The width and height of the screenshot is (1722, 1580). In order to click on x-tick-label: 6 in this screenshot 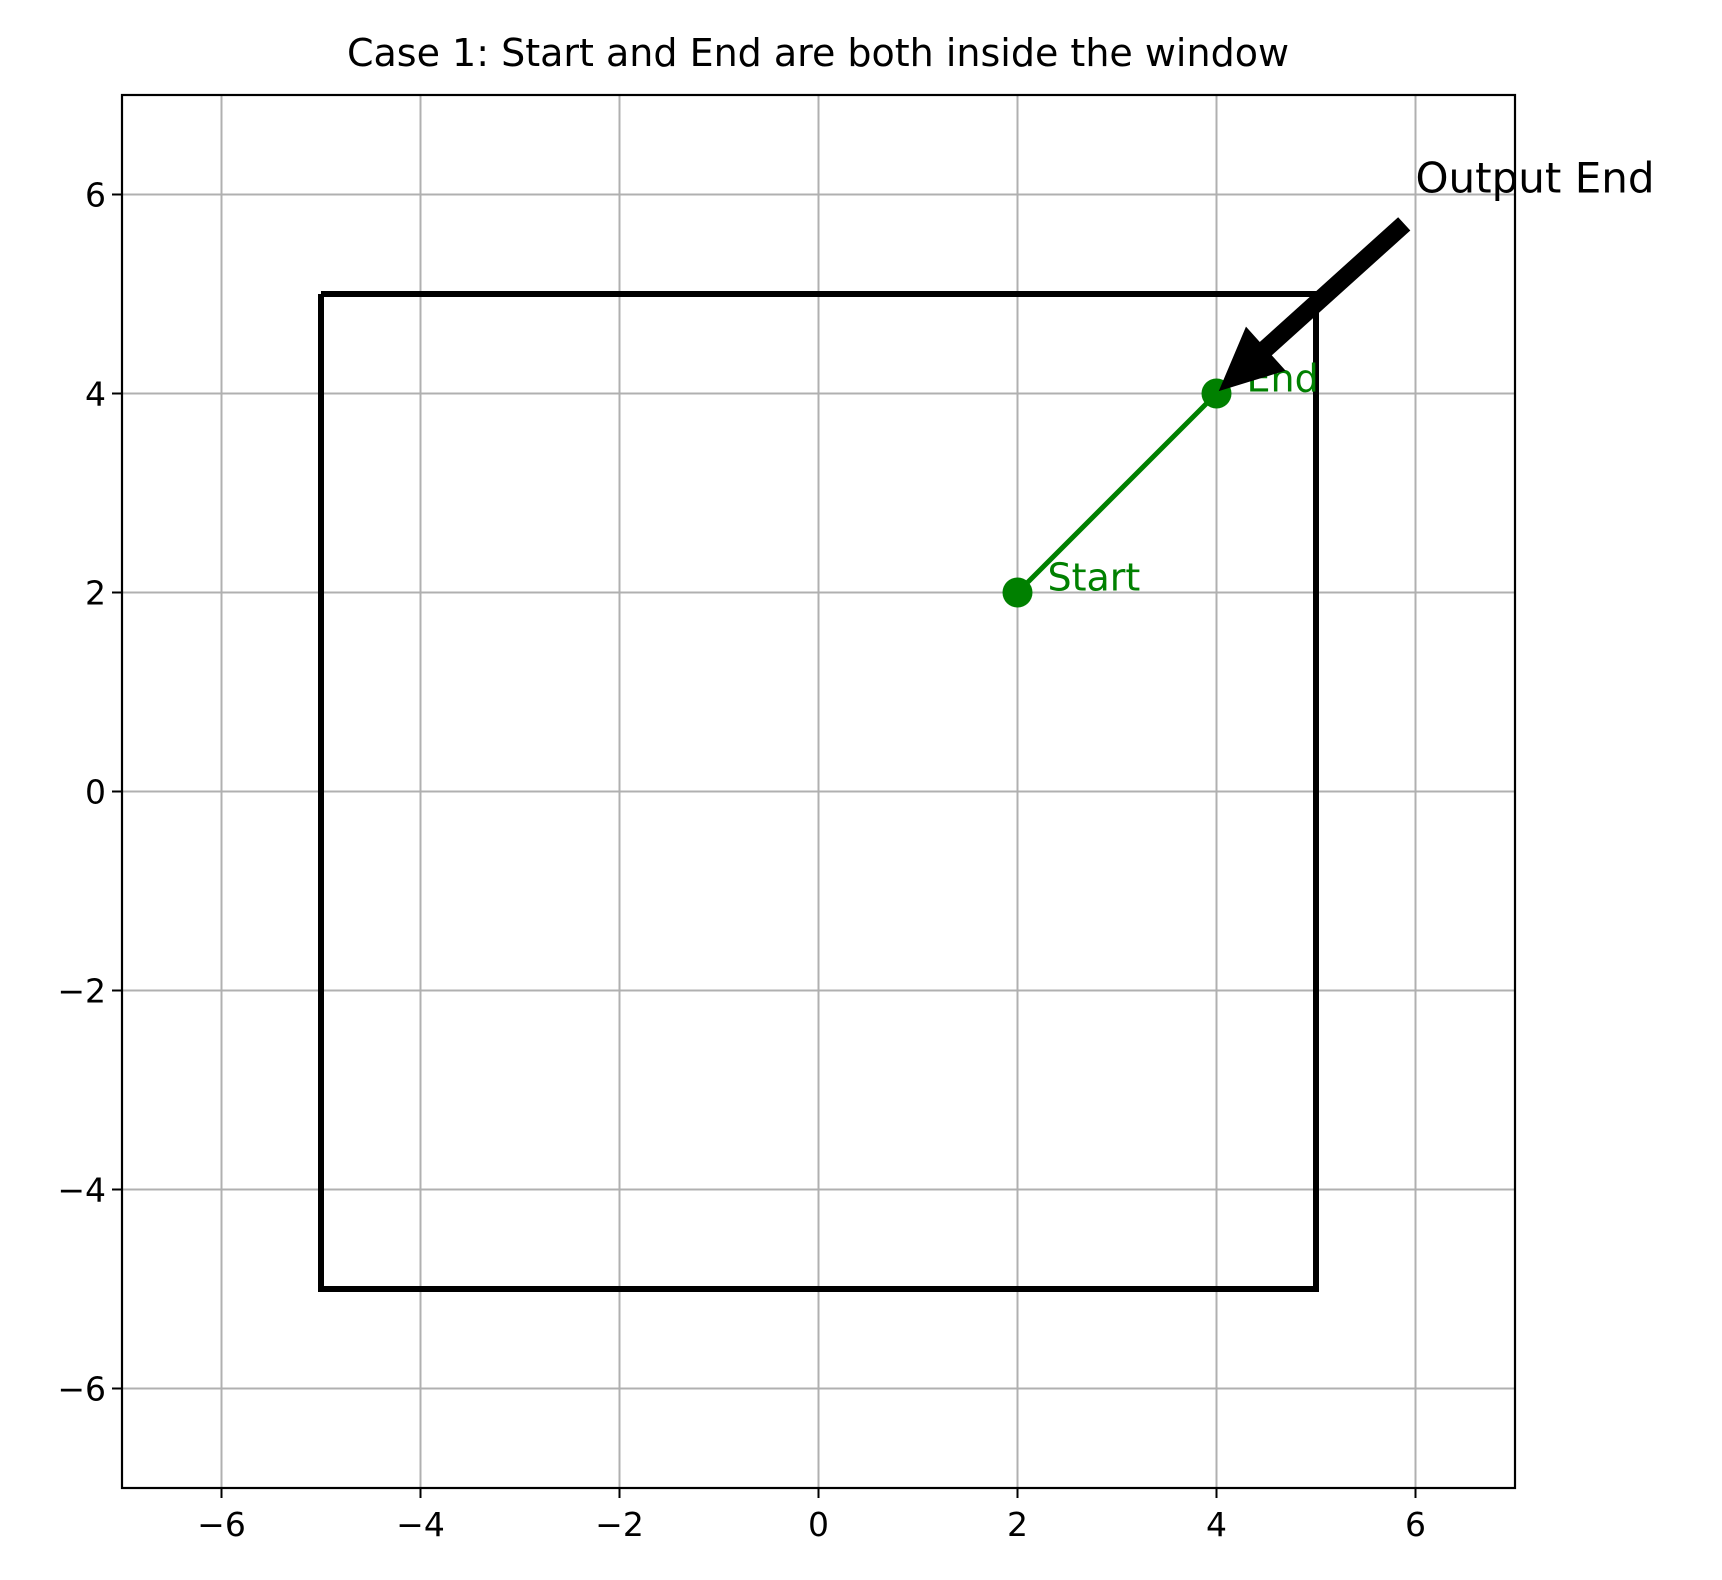, I will do `click(1415, 1524)`.